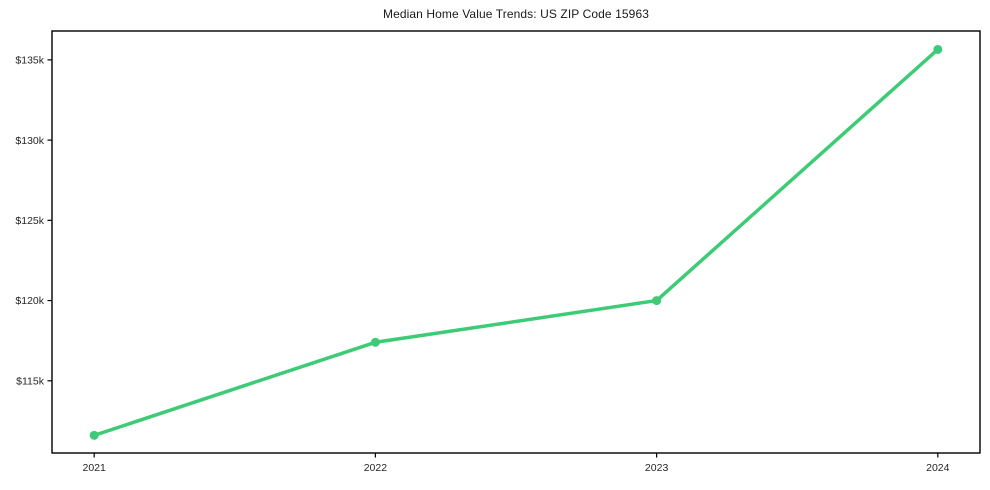 This screenshot has height=490, width=990. I want to click on y-axis-tick-label: $115k, so click(30, 381).